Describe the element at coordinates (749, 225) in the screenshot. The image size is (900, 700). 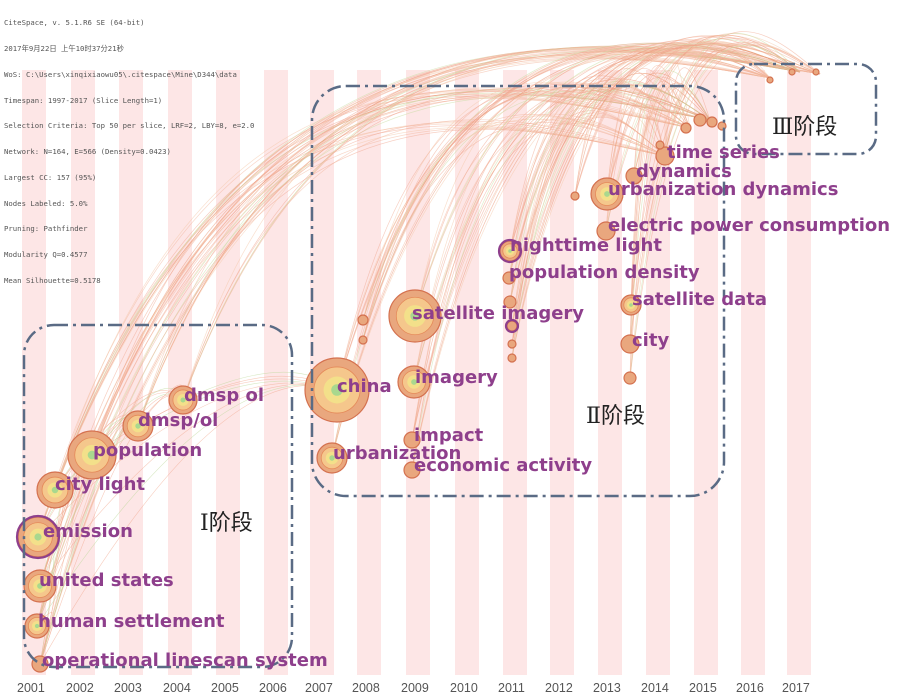
I see `keyword-electric-power-consumption: electric power consumption` at that location.